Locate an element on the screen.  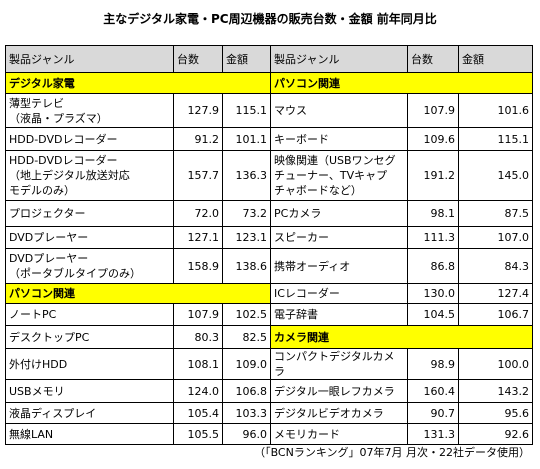
amount-ratio: 95.6 is located at coordinates (495, 413).